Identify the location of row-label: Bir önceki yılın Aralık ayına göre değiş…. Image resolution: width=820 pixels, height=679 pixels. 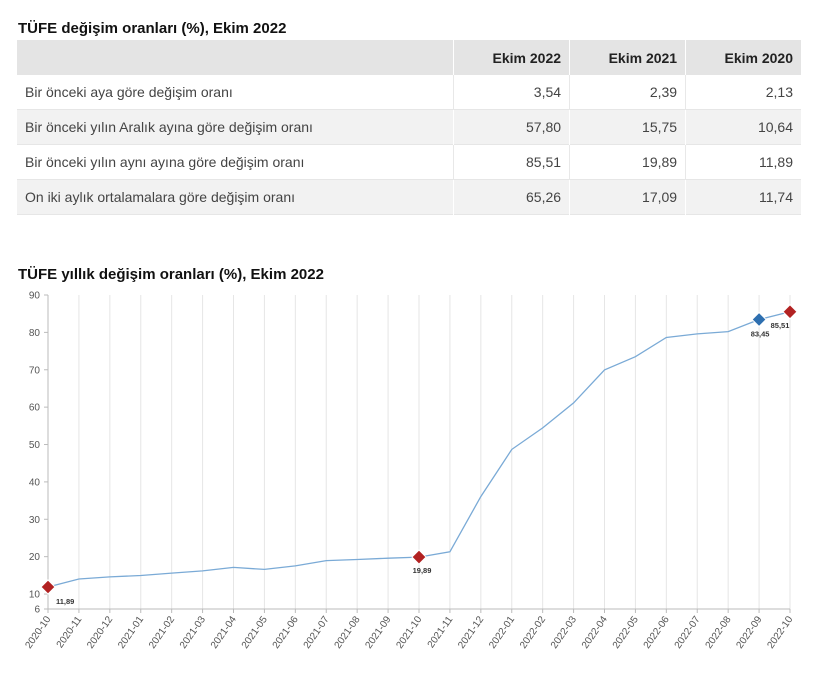
(235, 127).